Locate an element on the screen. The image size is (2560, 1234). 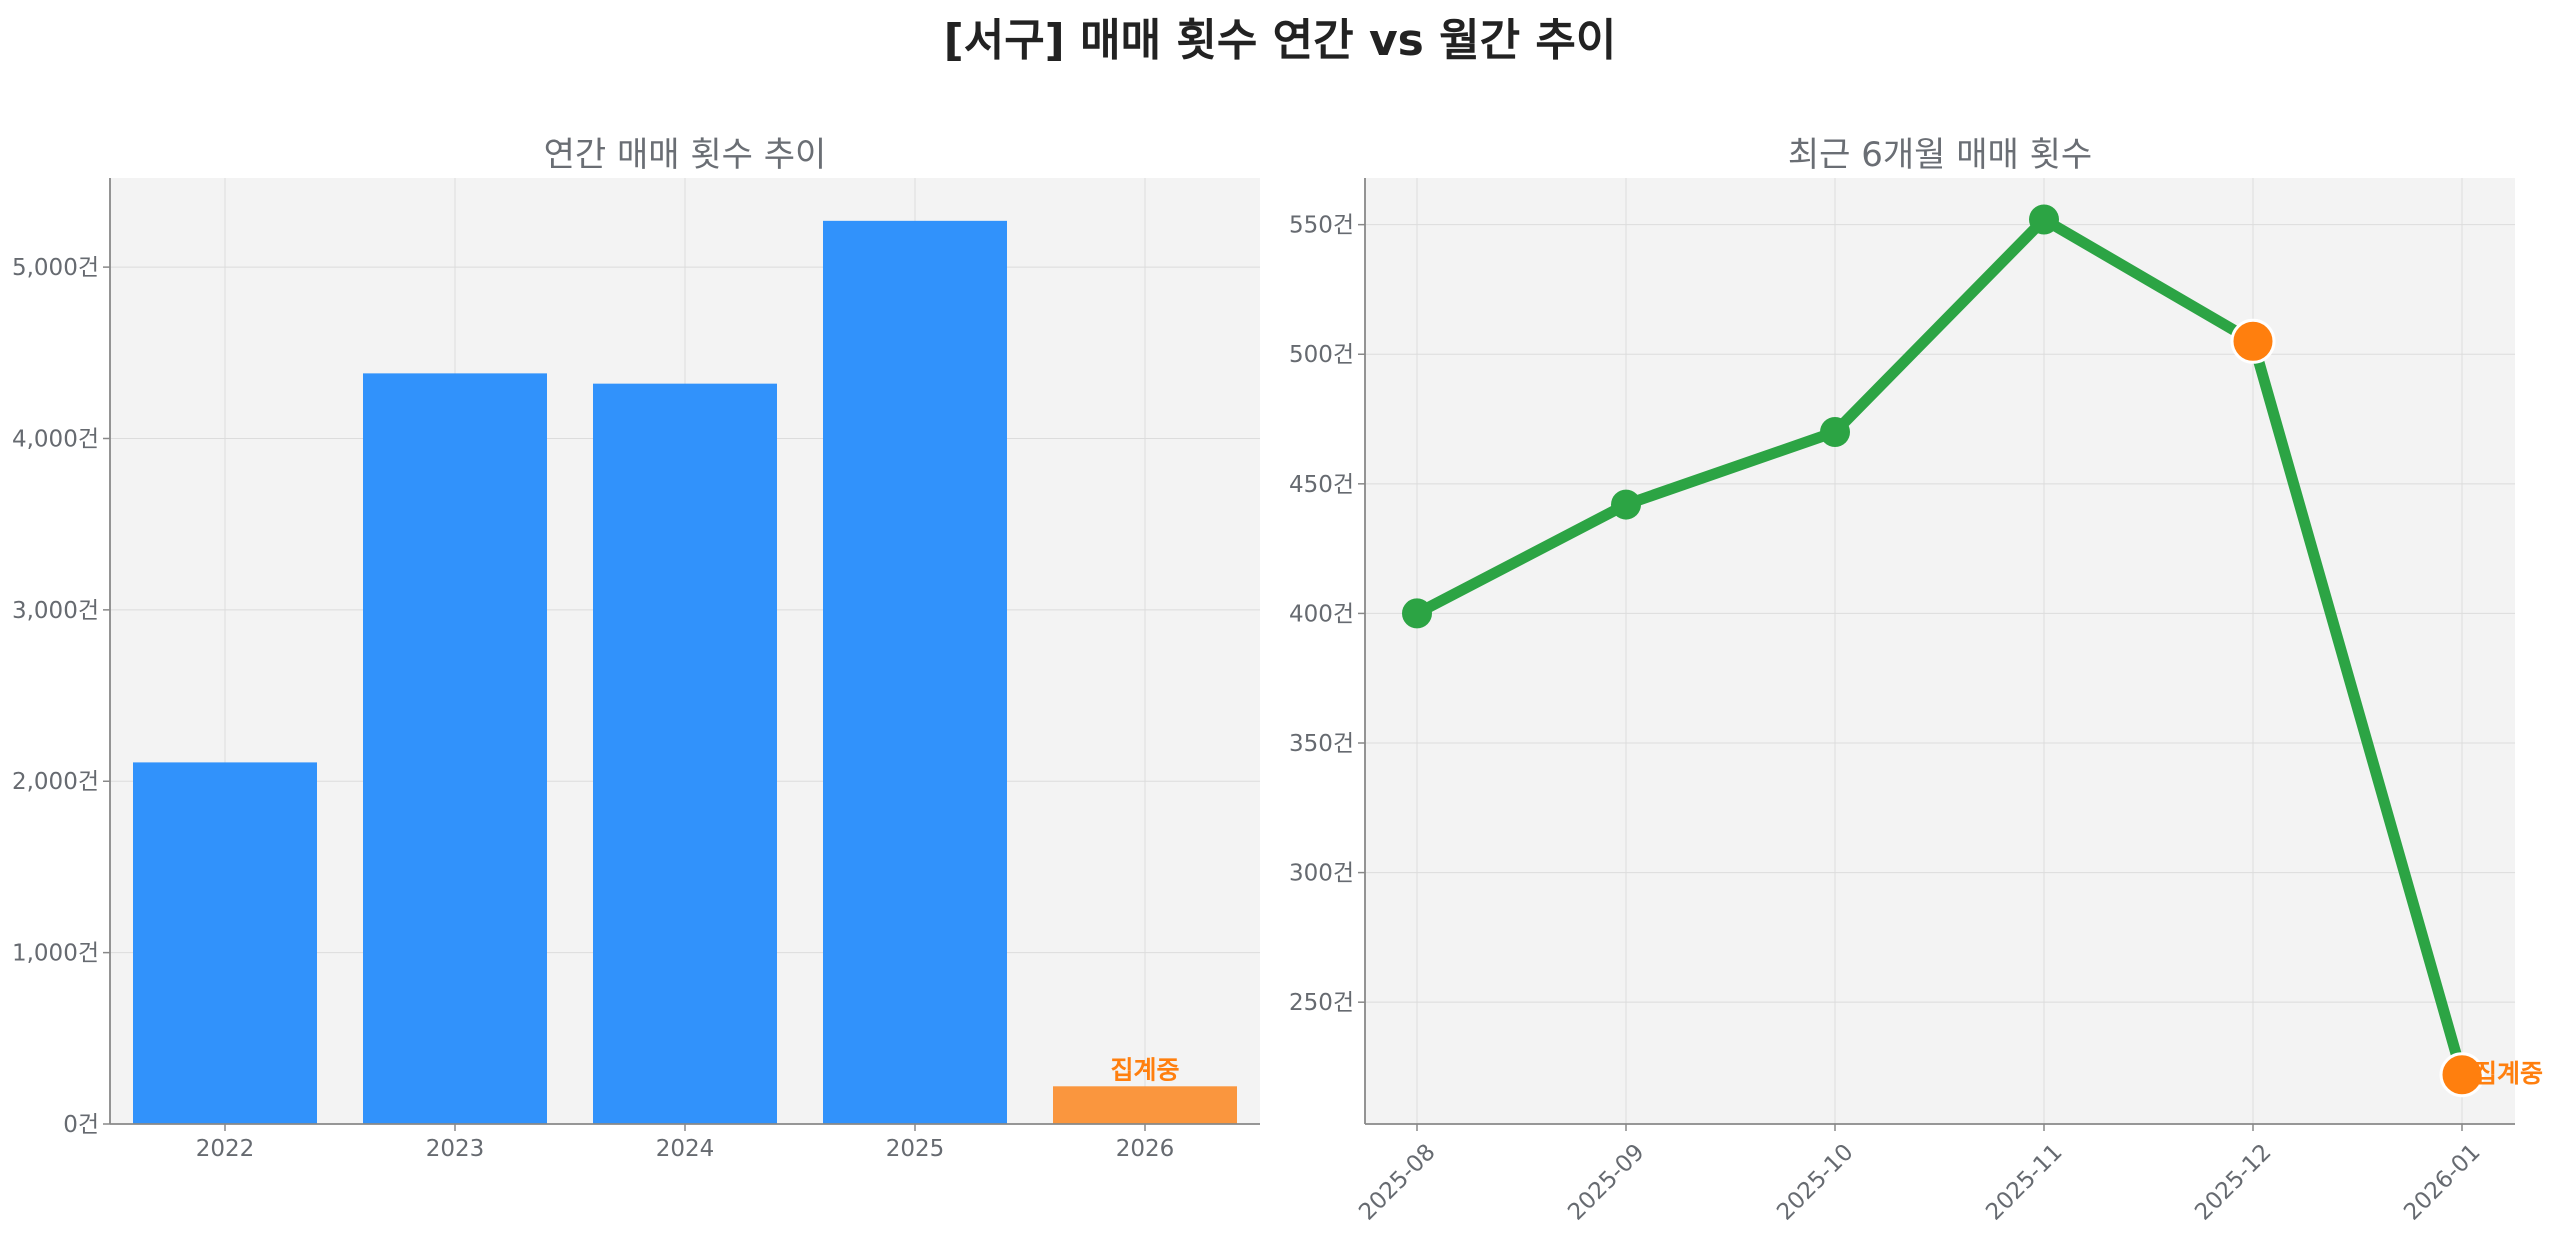
annual-ytick-label: 4,000건 is located at coordinates (55, 439).